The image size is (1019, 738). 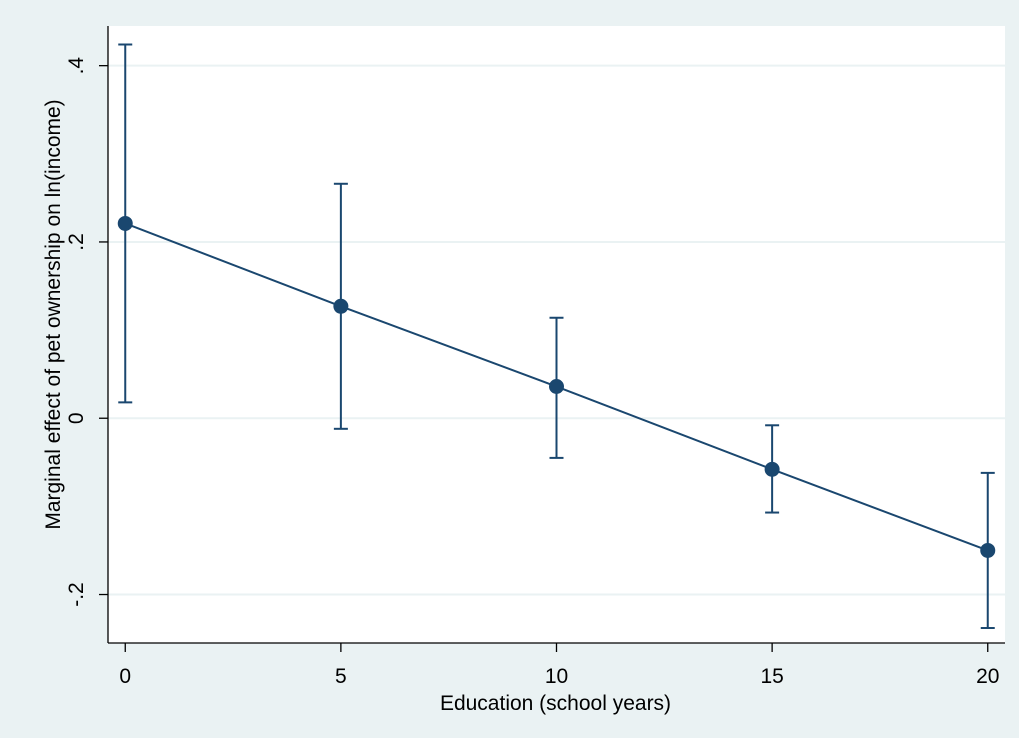 What do you see at coordinates (76, 418) in the screenshot?
I see `y-tick-label: 0` at bounding box center [76, 418].